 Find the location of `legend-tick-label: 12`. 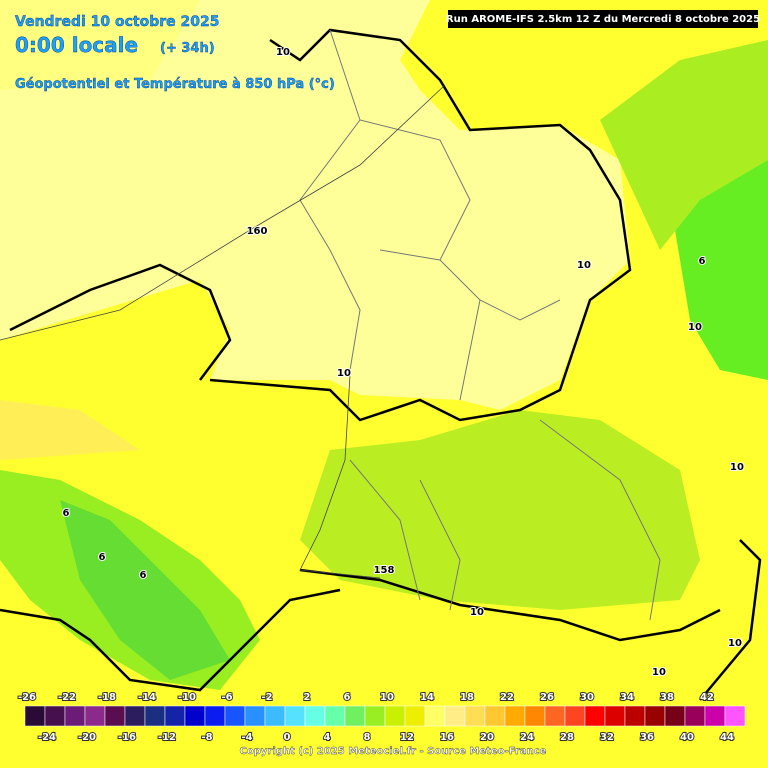

legend-tick-label: 12 is located at coordinates (407, 737).